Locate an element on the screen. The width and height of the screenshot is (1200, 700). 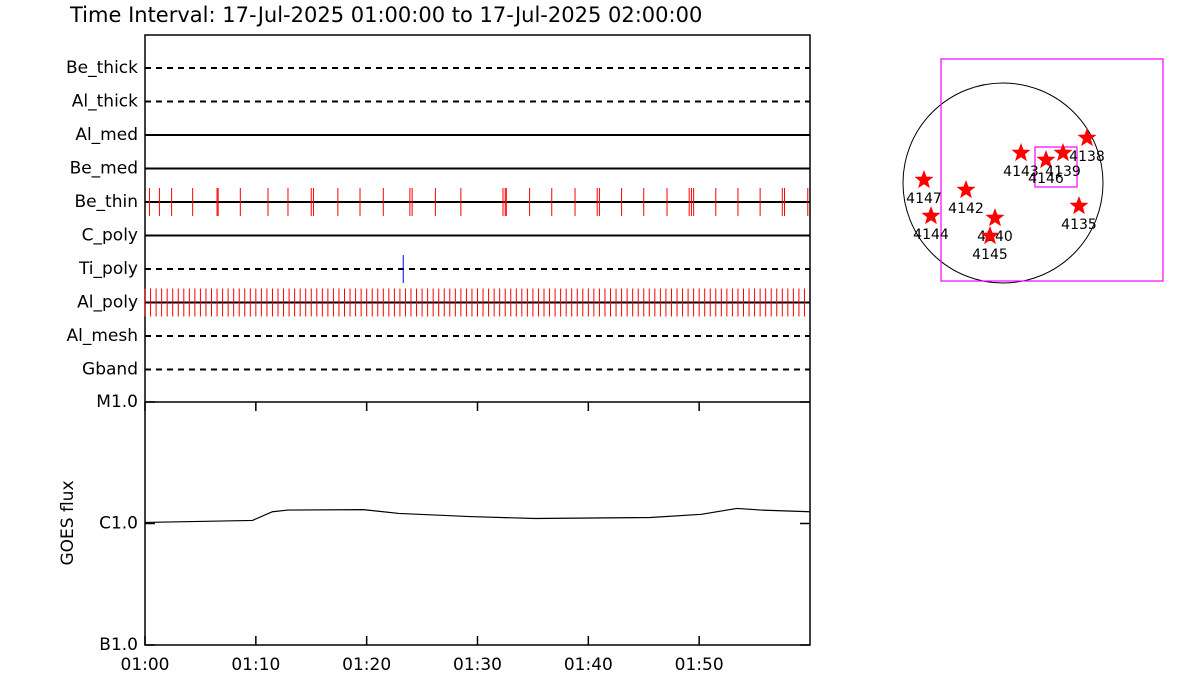
x-tick-label: 01:30 is located at coordinates (477, 665).